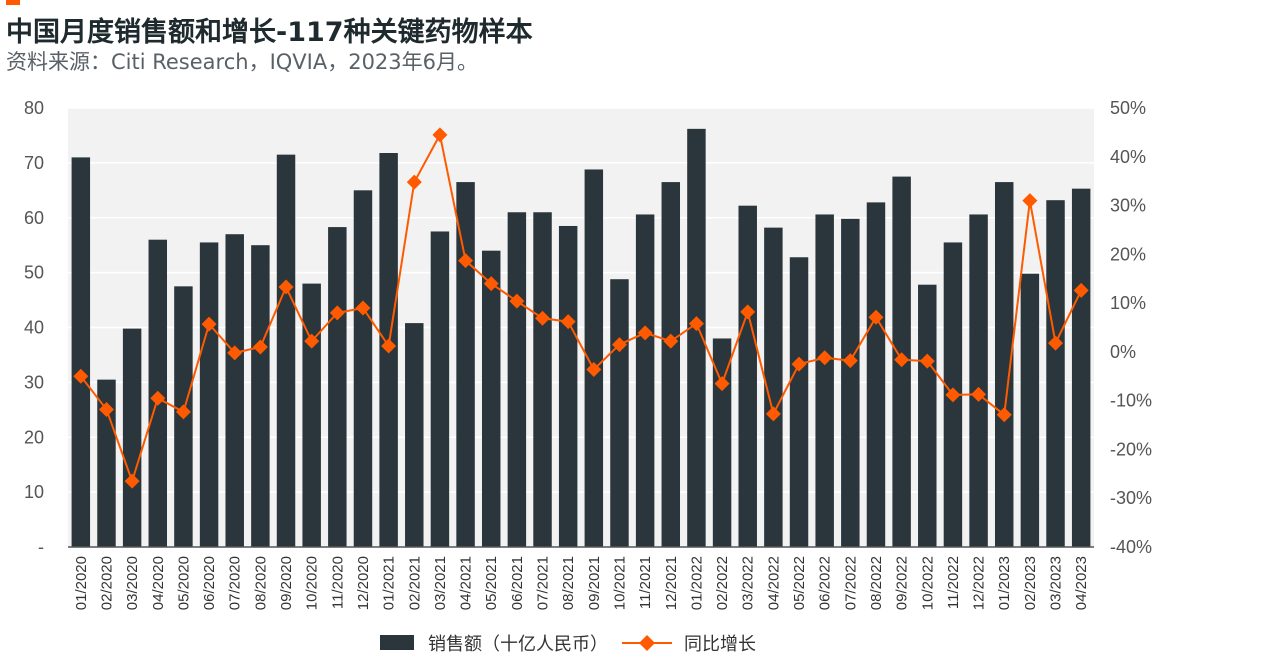 The image size is (1280, 654). I want to click on y-right-tick-label: 40%, so click(1128, 157).